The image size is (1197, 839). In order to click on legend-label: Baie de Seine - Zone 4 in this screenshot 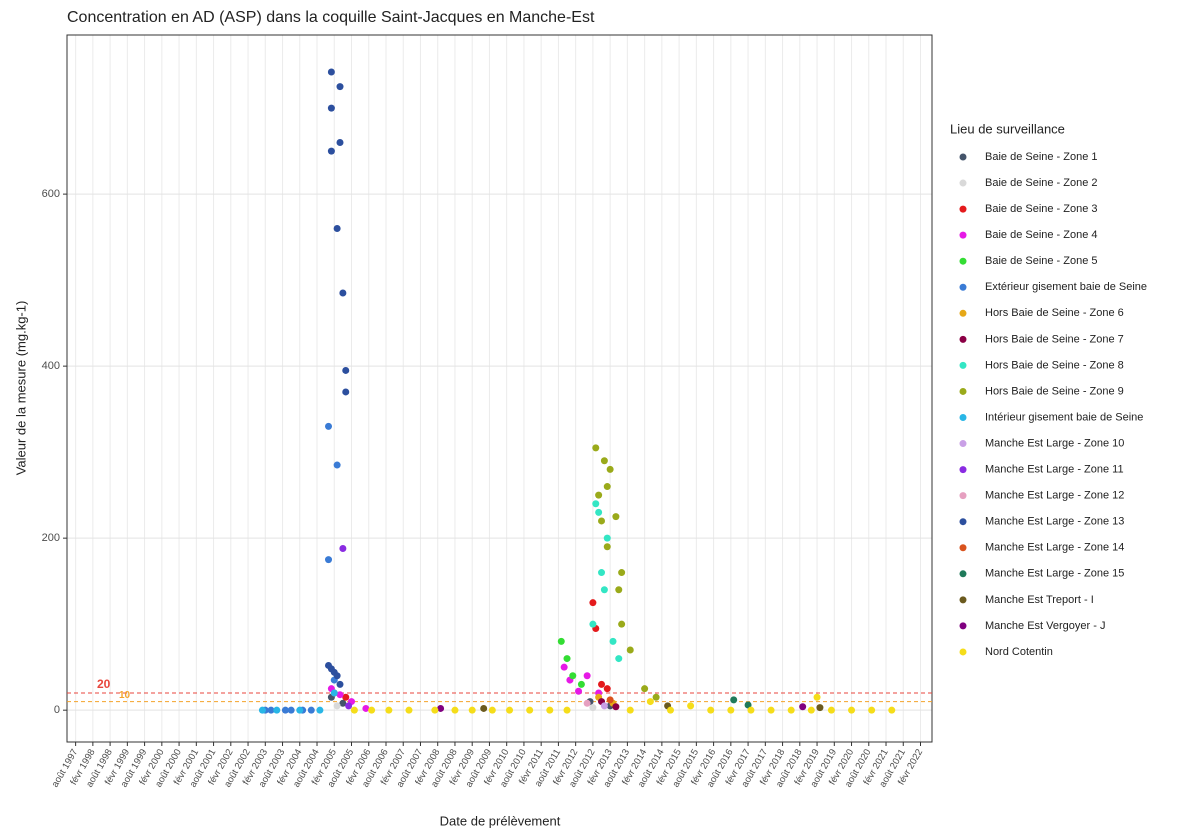, I will do `click(1041, 235)`.